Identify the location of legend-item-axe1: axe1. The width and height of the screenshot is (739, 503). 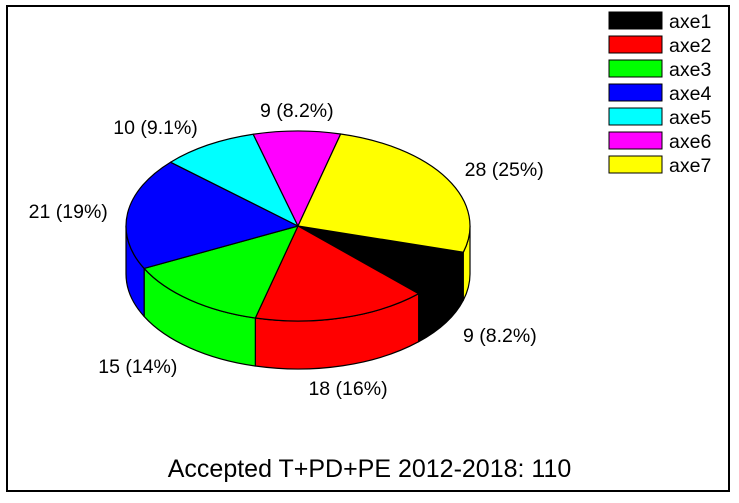
(659, 22).